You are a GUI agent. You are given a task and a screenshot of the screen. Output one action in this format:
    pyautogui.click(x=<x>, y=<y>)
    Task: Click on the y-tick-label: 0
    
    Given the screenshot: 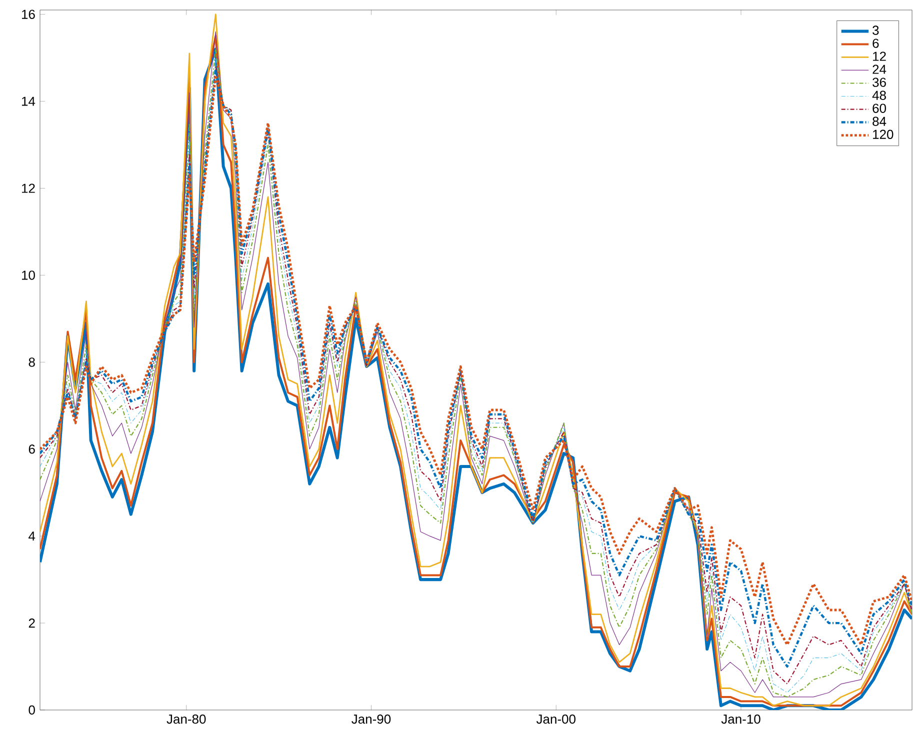 What is the action you would take?
    pyautogui.click(x=31, y=710)
    